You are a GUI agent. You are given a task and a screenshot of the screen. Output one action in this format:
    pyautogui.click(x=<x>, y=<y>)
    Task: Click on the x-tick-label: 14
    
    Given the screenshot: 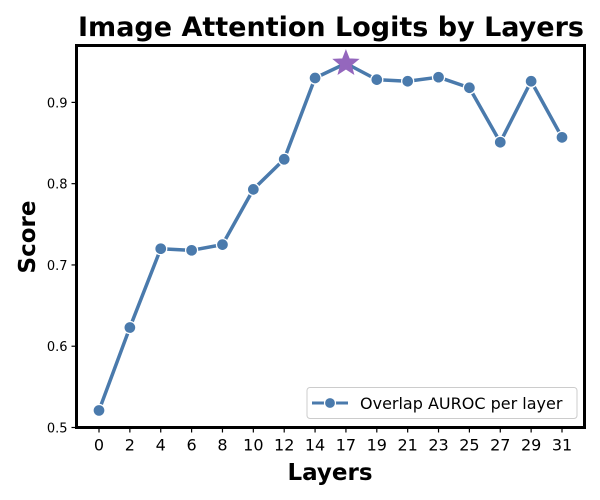 What is the action you would take?
    pyautogui.click(x=315, y=445)
    